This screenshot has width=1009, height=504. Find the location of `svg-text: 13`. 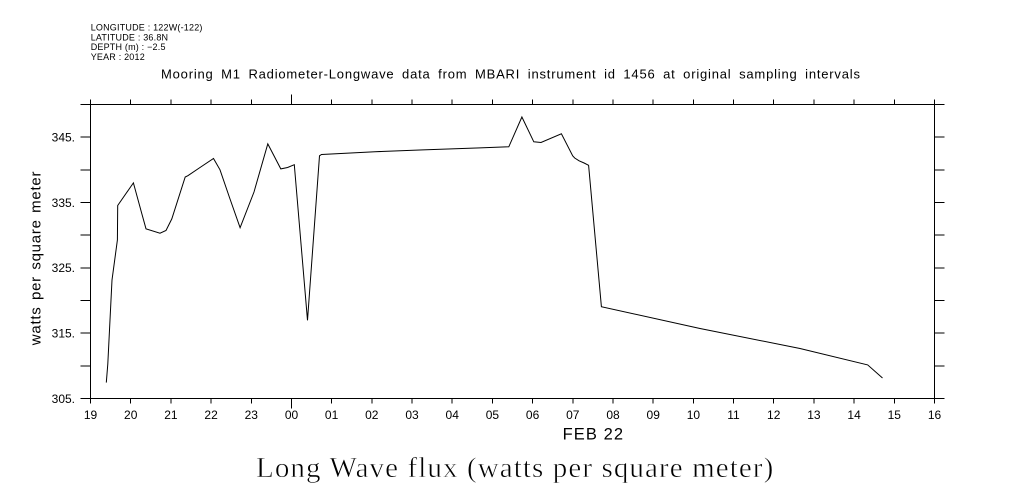

svg-text: 13 is located at coordinates (814, 415).